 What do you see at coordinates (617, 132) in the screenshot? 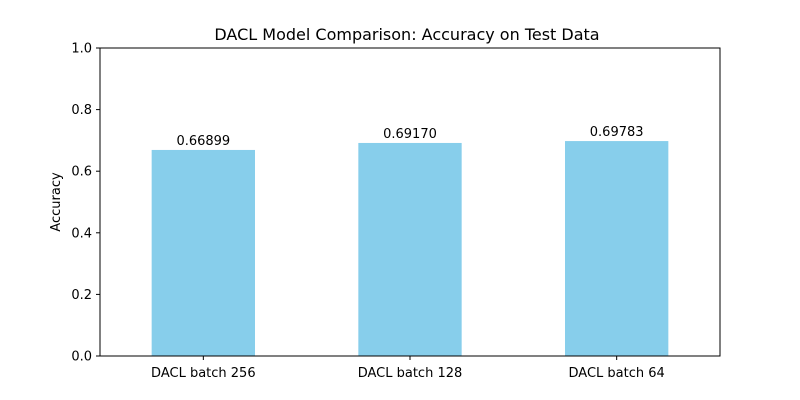
I see `data-label-2: 0.69783` at bounding box center [617, 132].